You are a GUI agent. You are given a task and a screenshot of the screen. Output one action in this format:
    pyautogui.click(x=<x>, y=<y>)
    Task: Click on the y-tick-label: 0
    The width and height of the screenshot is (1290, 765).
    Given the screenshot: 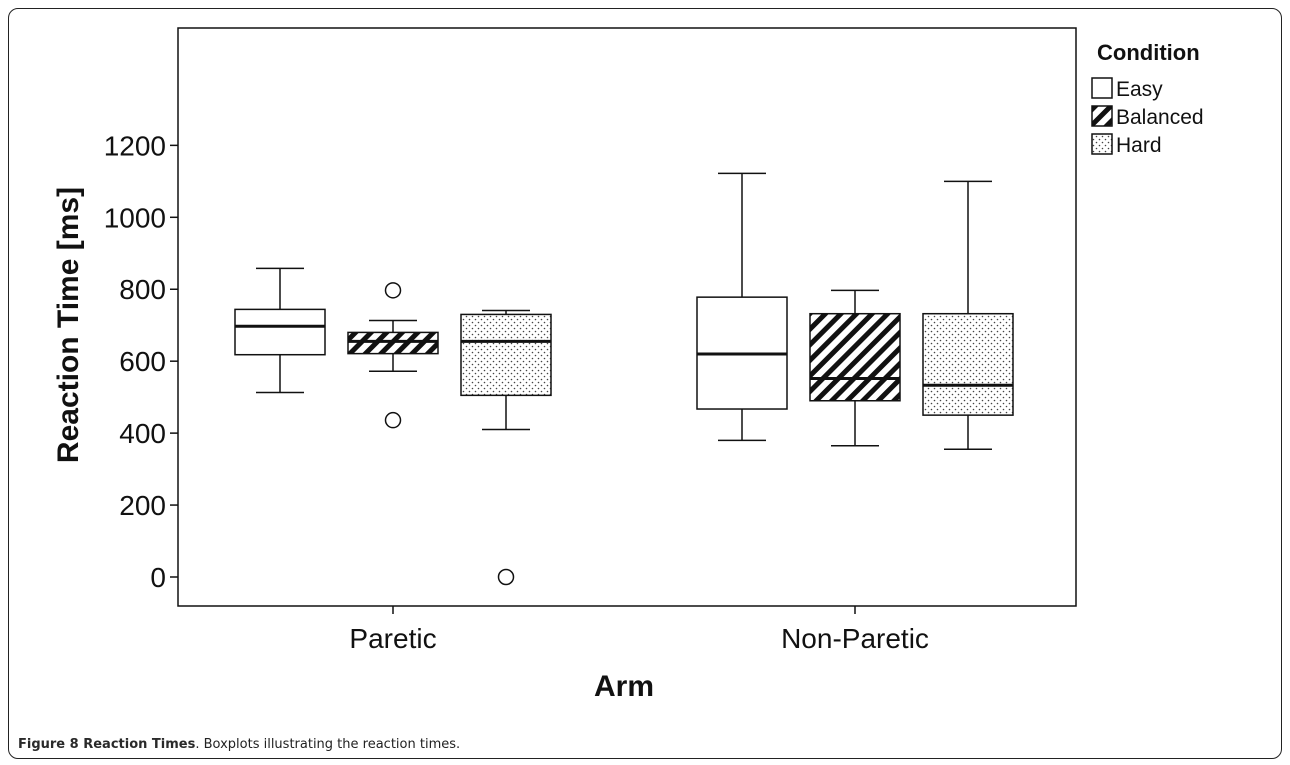 What is the action you would take?
    pyautogui.click(x=158, y=577)
    